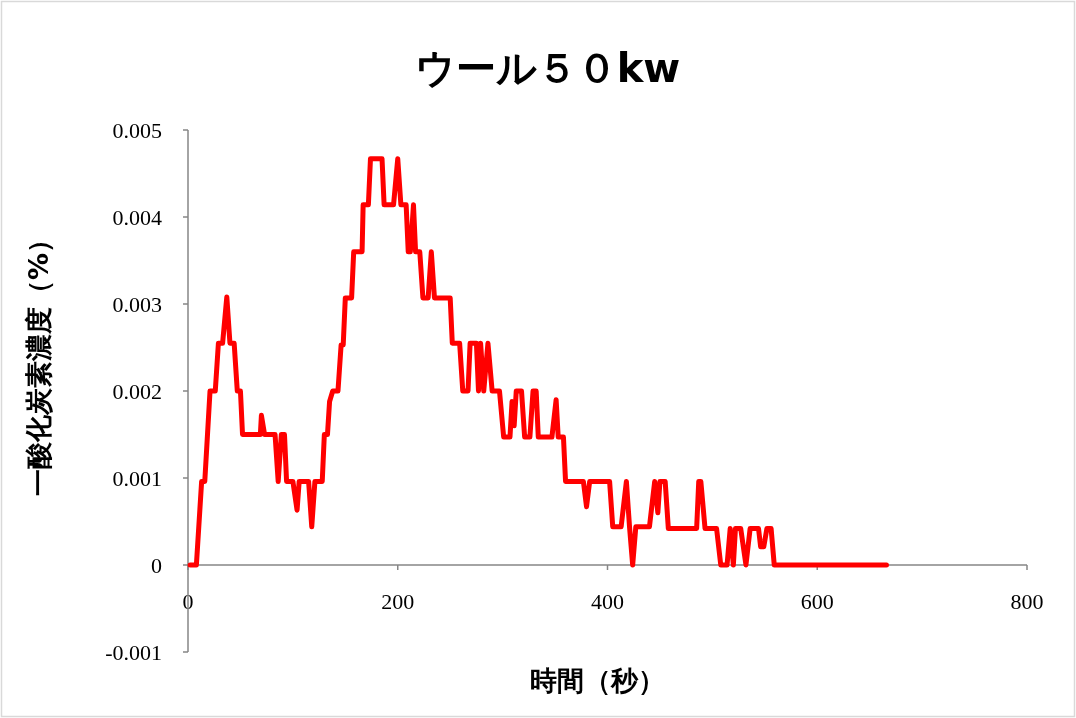 The width and height of the screenshot is (1076, 718). What do you see at coordinates (137, 391) in the screenshot?
I see `y-tick-label: 0.002` at bounding box center [137, 391].